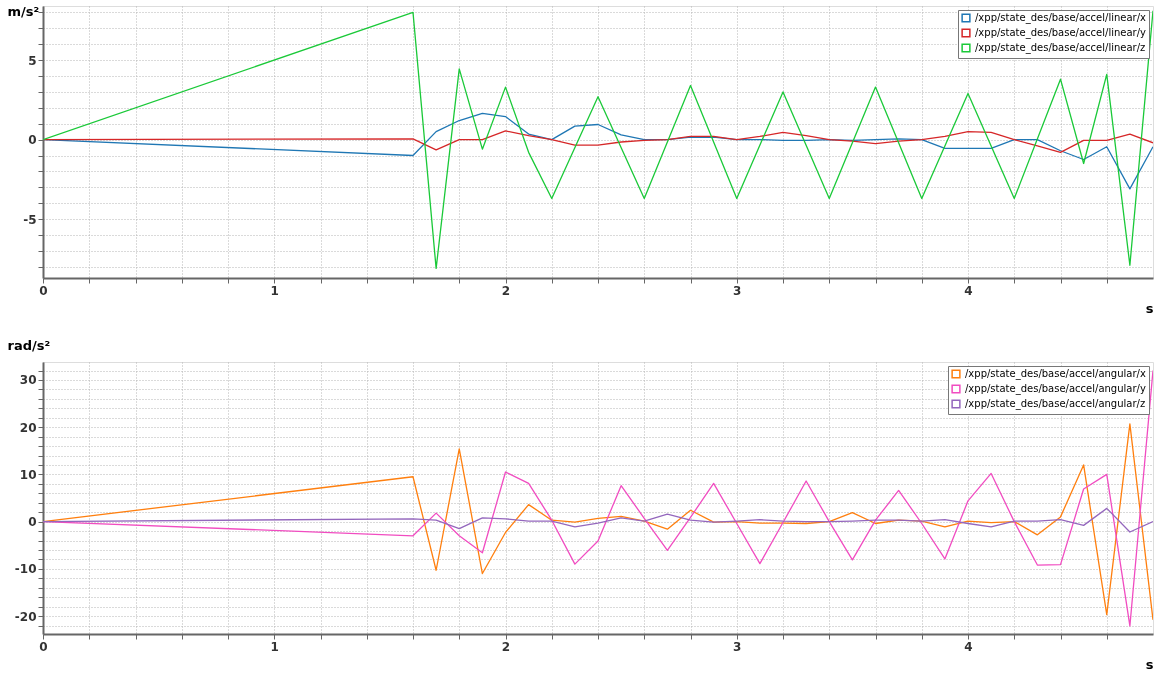  Describe the element at coordinates (28, 380) in the screenshot. I see `y-tick-label: 30` at that location.